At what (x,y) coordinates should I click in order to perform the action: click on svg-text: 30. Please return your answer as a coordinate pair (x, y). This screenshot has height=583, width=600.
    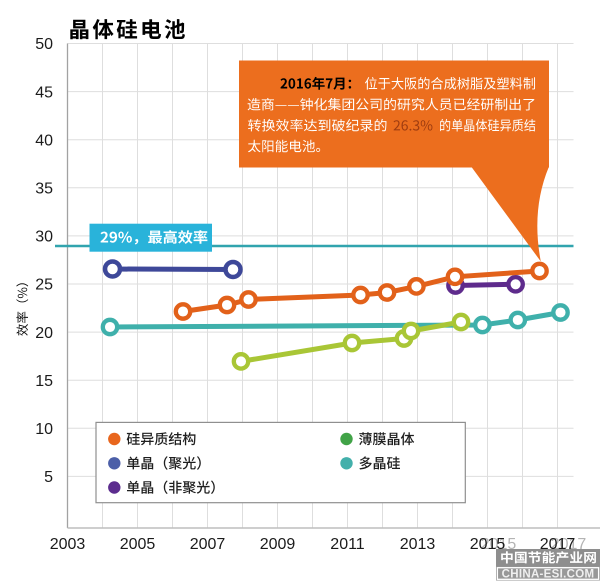
    Looking at the image, I should click on (44, 237).